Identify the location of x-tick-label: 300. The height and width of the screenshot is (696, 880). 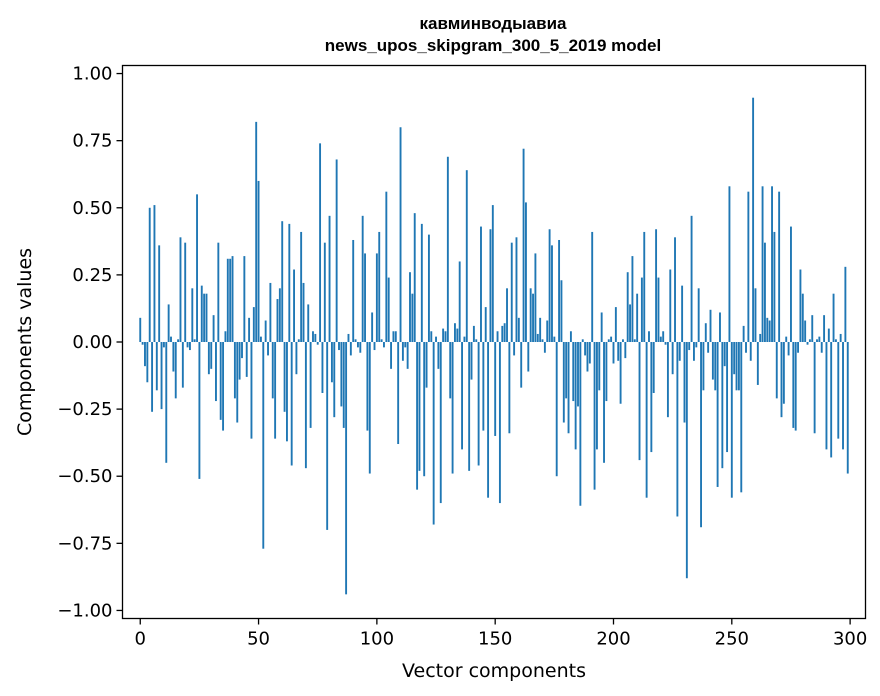
(850, 639).